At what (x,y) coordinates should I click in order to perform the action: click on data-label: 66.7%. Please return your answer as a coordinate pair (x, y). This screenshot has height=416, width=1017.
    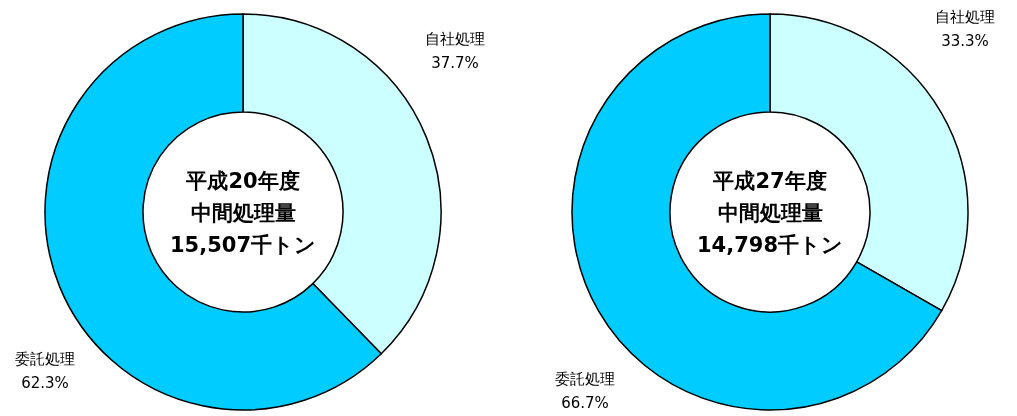
    Looking at the image, I should click on (585, 403).